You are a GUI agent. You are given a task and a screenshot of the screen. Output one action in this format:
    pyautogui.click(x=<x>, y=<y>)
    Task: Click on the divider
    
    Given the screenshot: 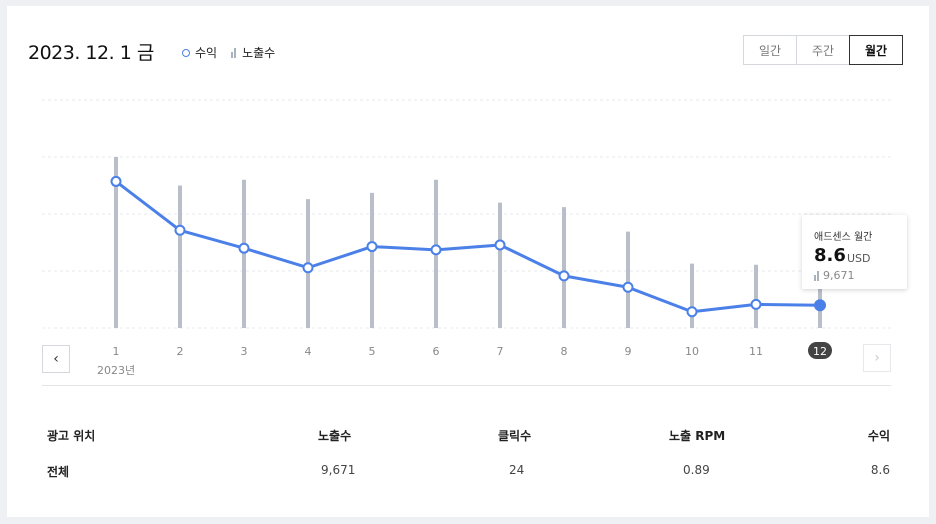 What is the action you would take?
    pyautogui.click(x=466, y=385)
    